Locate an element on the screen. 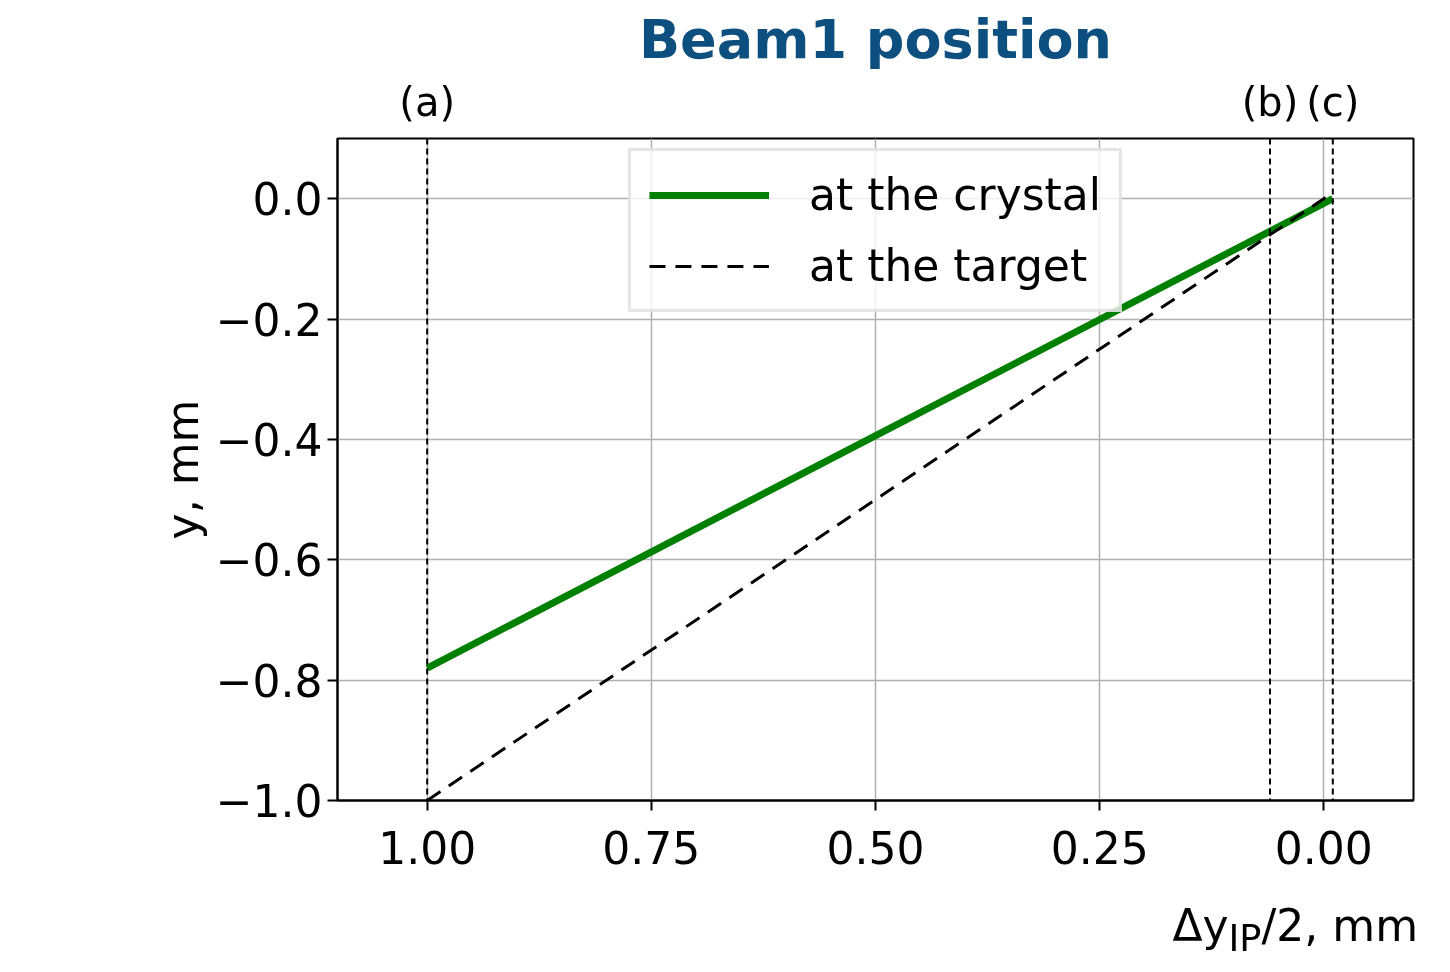 Image resolution: width=1450 pixels, height=972 pixels. x-axis-title: Δy$_{IP}$/2, mm is located at coordinates (1295, 930).